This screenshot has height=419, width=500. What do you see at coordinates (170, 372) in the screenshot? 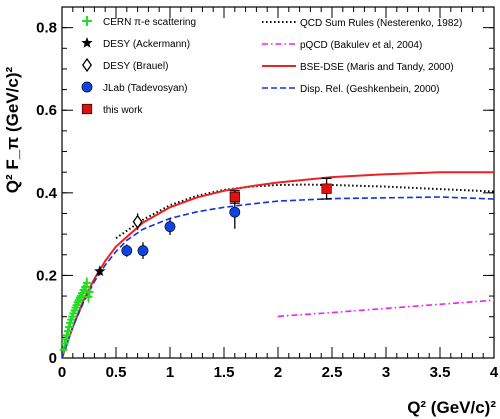
I see `x-tick-label: 1` at bounding box center [170, 372].